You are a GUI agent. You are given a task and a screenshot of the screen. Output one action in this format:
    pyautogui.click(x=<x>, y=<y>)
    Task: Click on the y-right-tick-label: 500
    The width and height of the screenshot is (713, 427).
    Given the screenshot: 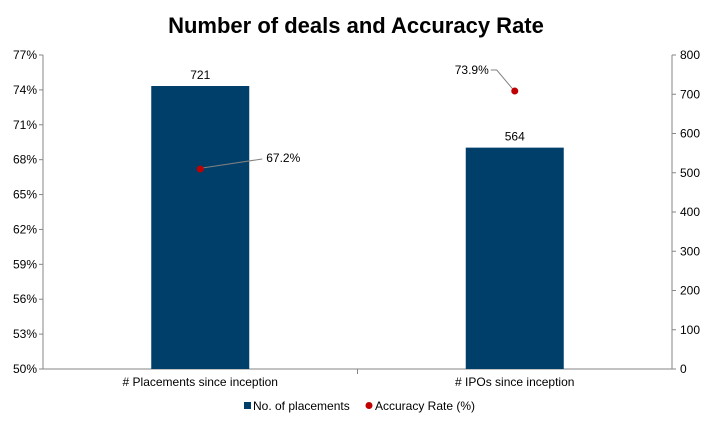 What is the action you would take?
    pyautogui.click(x=690, y=173)
    